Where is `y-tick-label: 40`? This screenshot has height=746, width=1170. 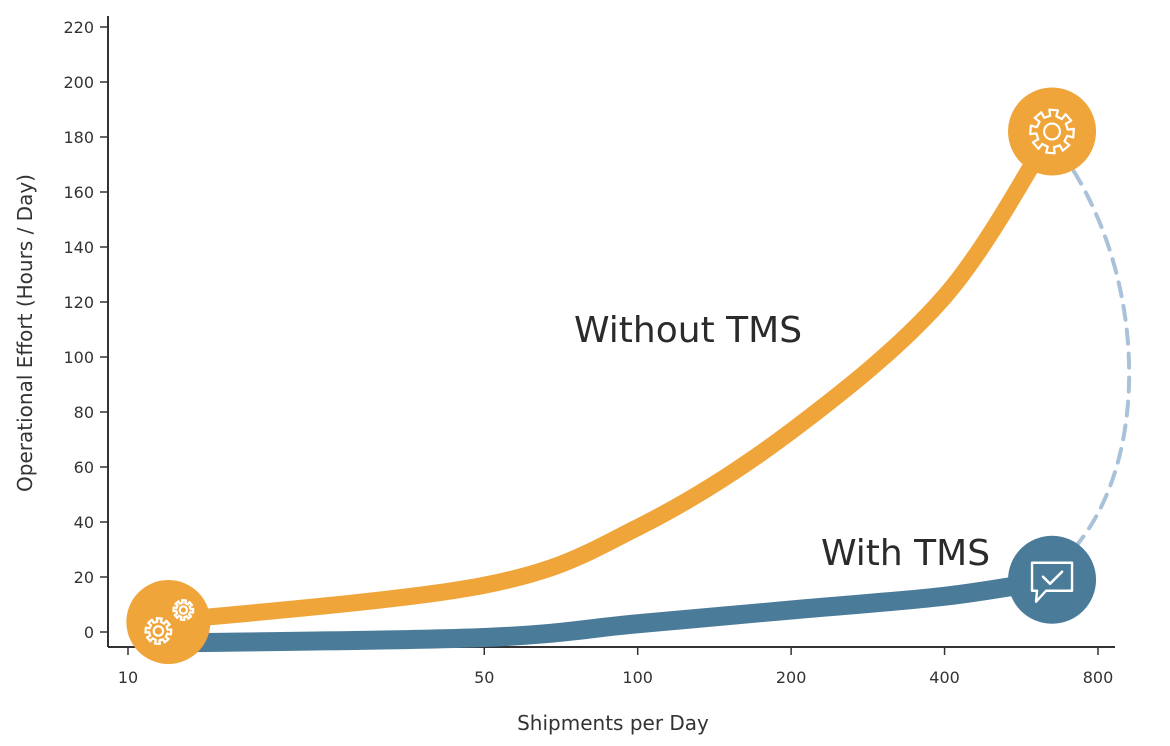 y-tick-label: 40 is located at coordinates (84, 522).